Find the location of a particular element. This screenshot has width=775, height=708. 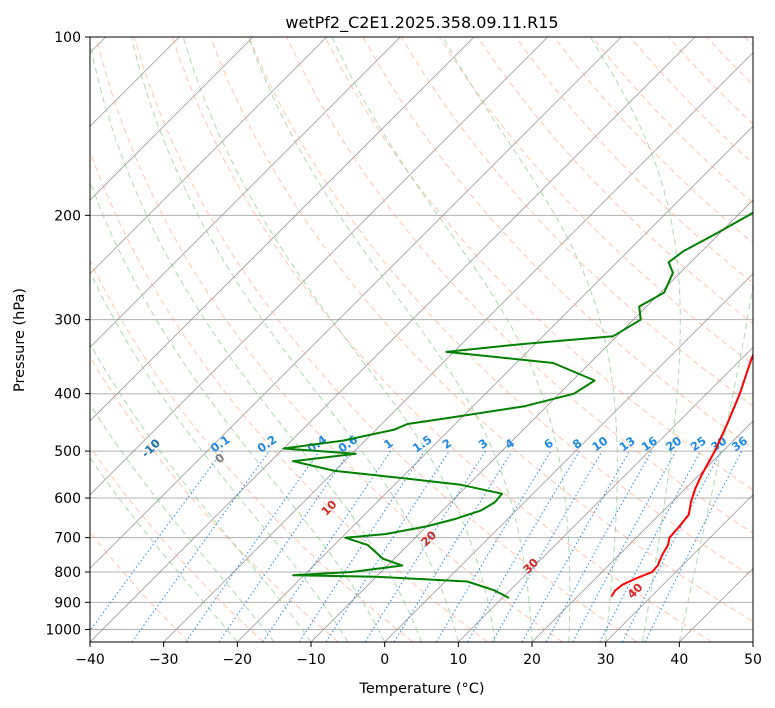

y-tick-label: 200 is located at coordinates (67, 216).